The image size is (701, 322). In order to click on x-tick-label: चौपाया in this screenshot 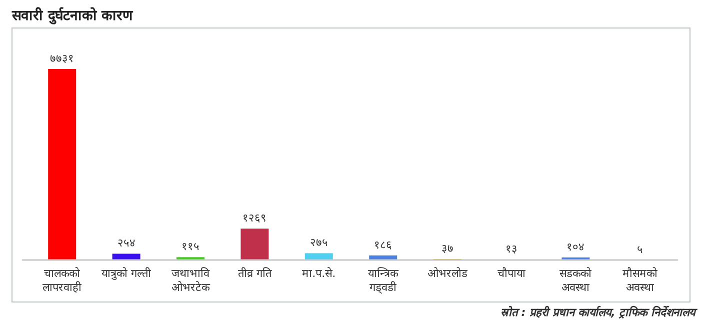, I will do `click(512, 273)`.